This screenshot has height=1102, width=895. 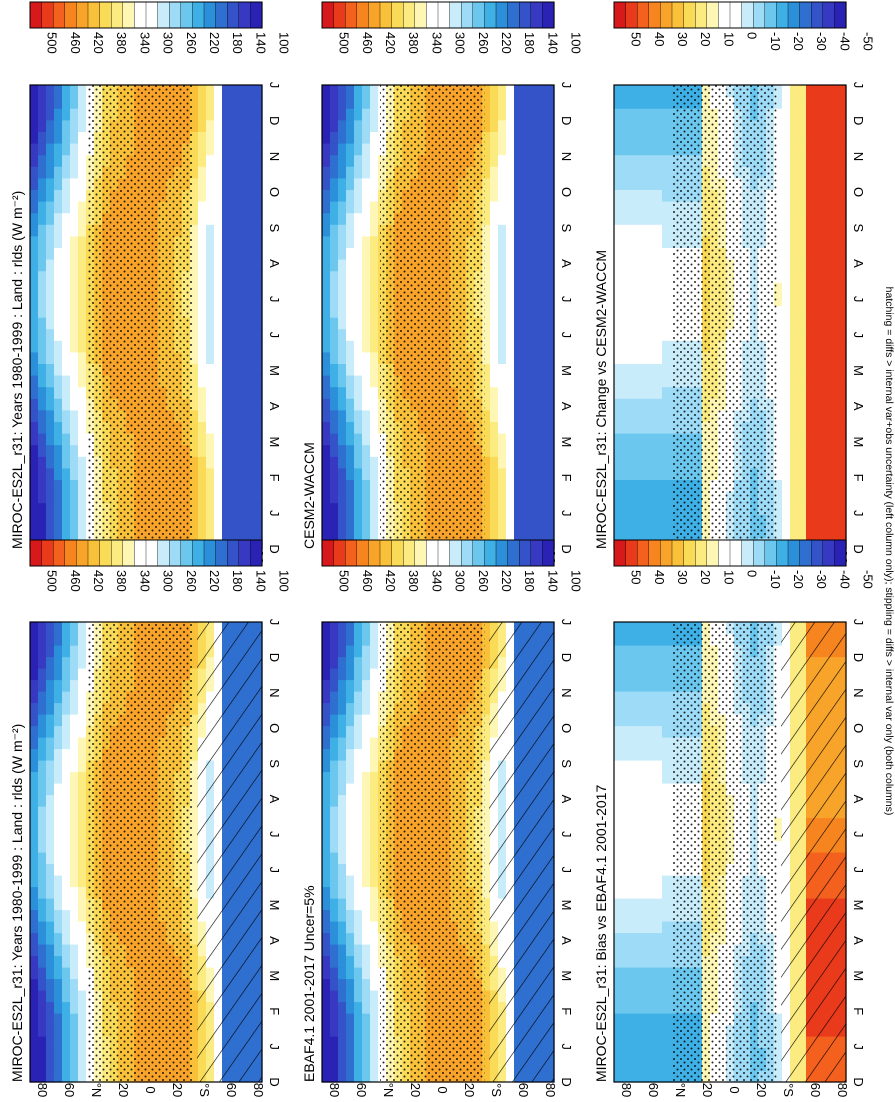 What do you see at coordinates (438, 852) in the screenshot?
I see `panel-frame` at bounding box center [438, 852].